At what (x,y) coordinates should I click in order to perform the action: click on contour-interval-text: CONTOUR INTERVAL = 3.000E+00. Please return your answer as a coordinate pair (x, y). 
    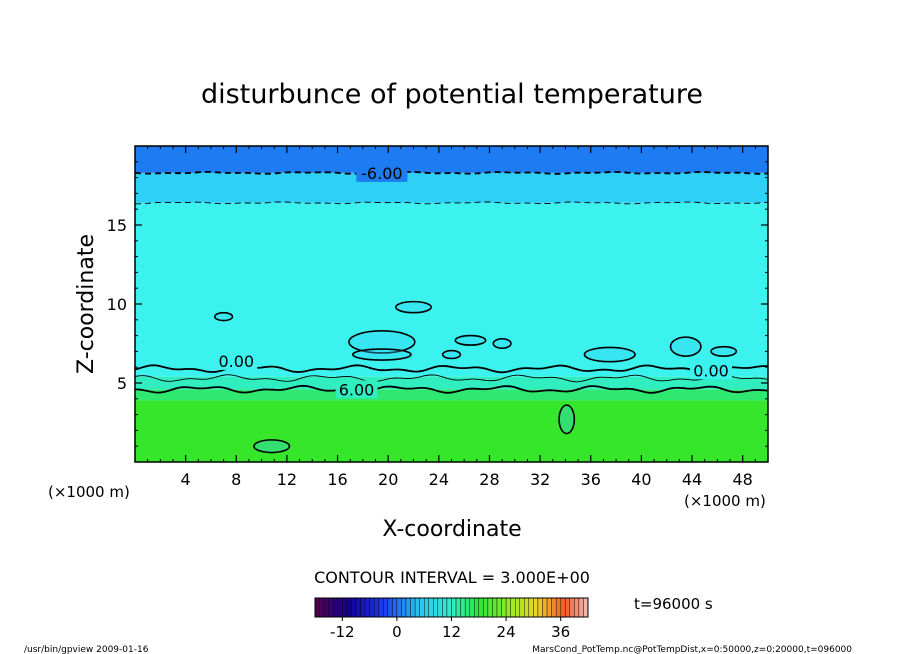
    Looking at the image, I should click on (452, 577).